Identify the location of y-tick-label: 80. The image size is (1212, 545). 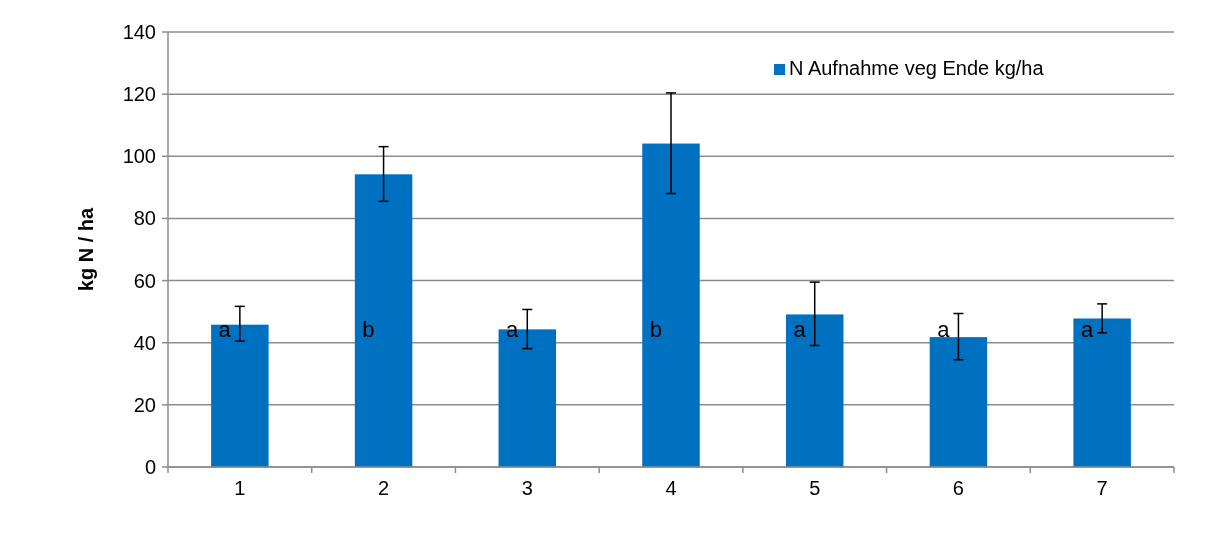
(144, 218).